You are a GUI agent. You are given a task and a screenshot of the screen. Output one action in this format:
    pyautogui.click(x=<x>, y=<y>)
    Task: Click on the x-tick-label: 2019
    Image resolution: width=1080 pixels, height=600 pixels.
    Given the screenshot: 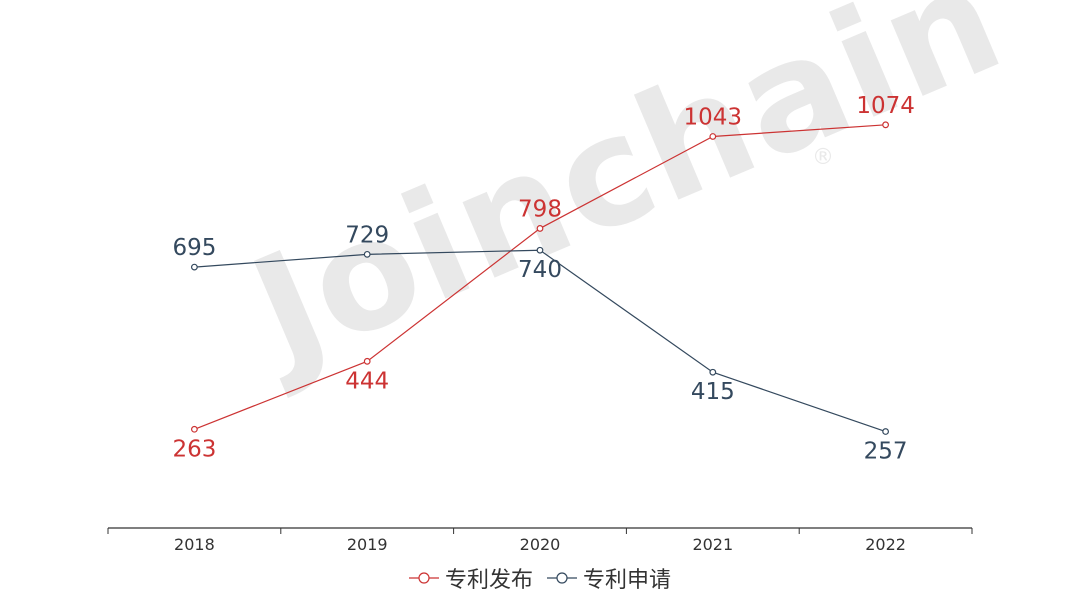 What is the action you would take?
    pyautogui.click(x=367, y=544)
    